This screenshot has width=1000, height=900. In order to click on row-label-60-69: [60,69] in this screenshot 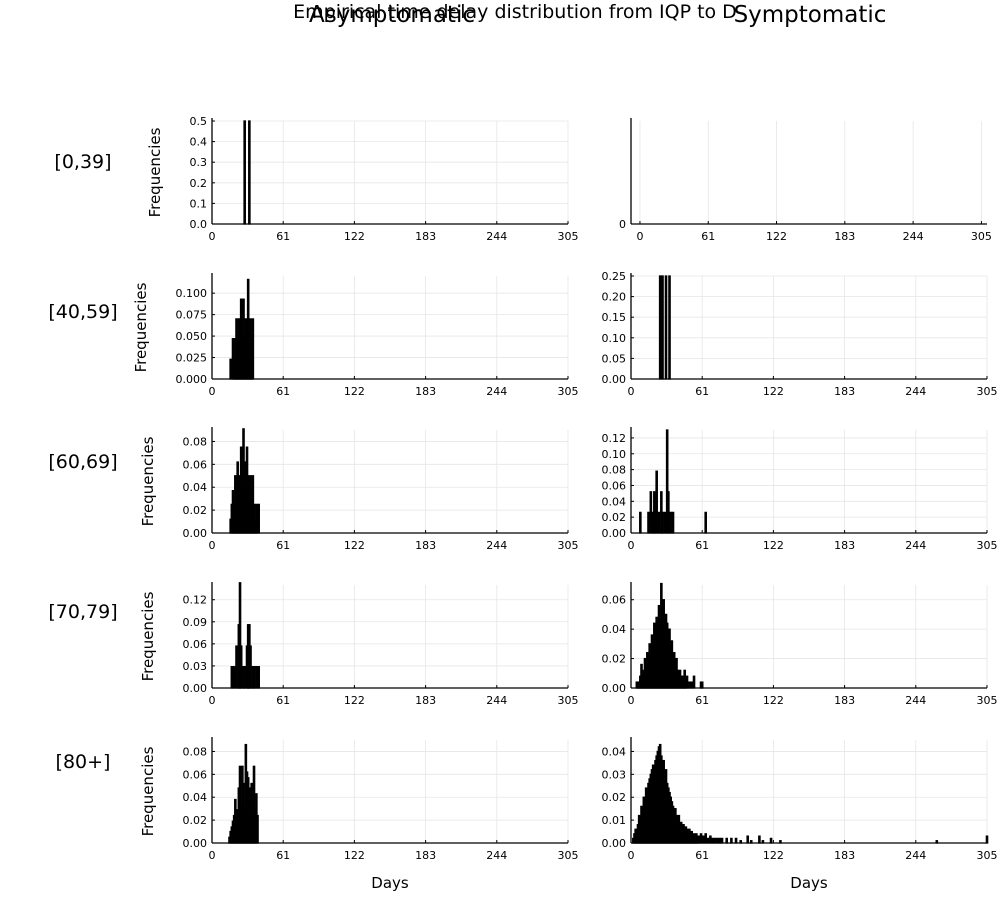, I will do `click(82, 462)`.